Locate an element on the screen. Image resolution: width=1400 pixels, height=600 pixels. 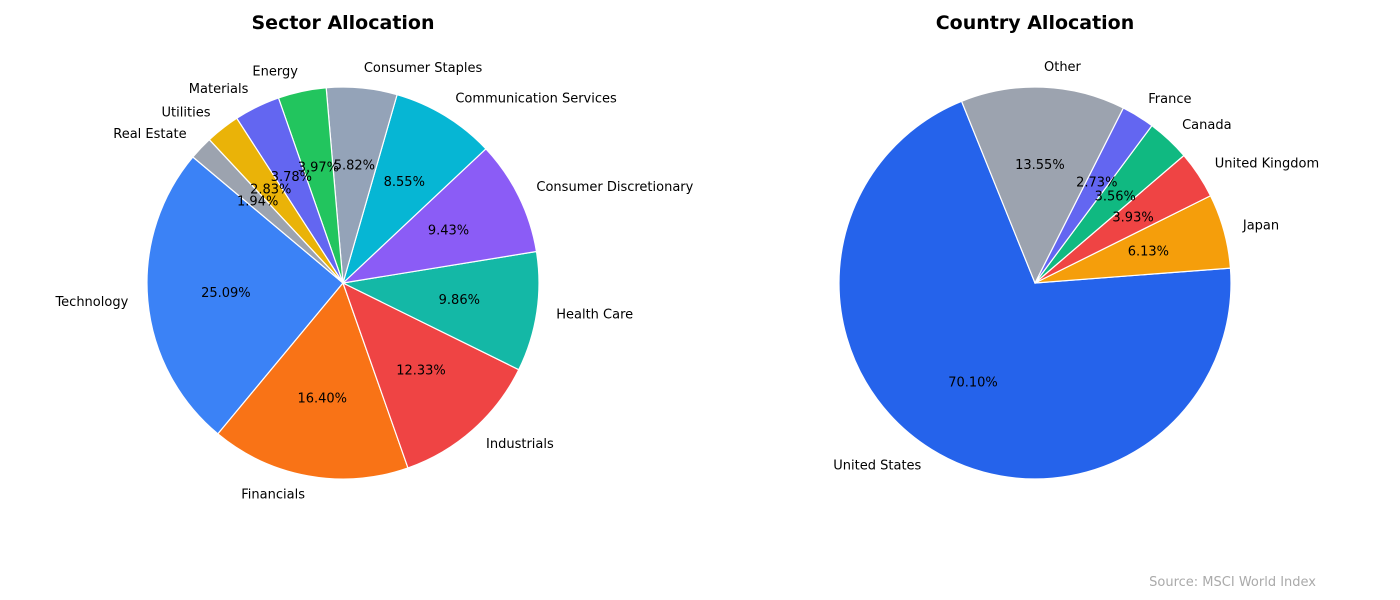
sector-label-health-care: Health Care is located at coordinates (594, 314).